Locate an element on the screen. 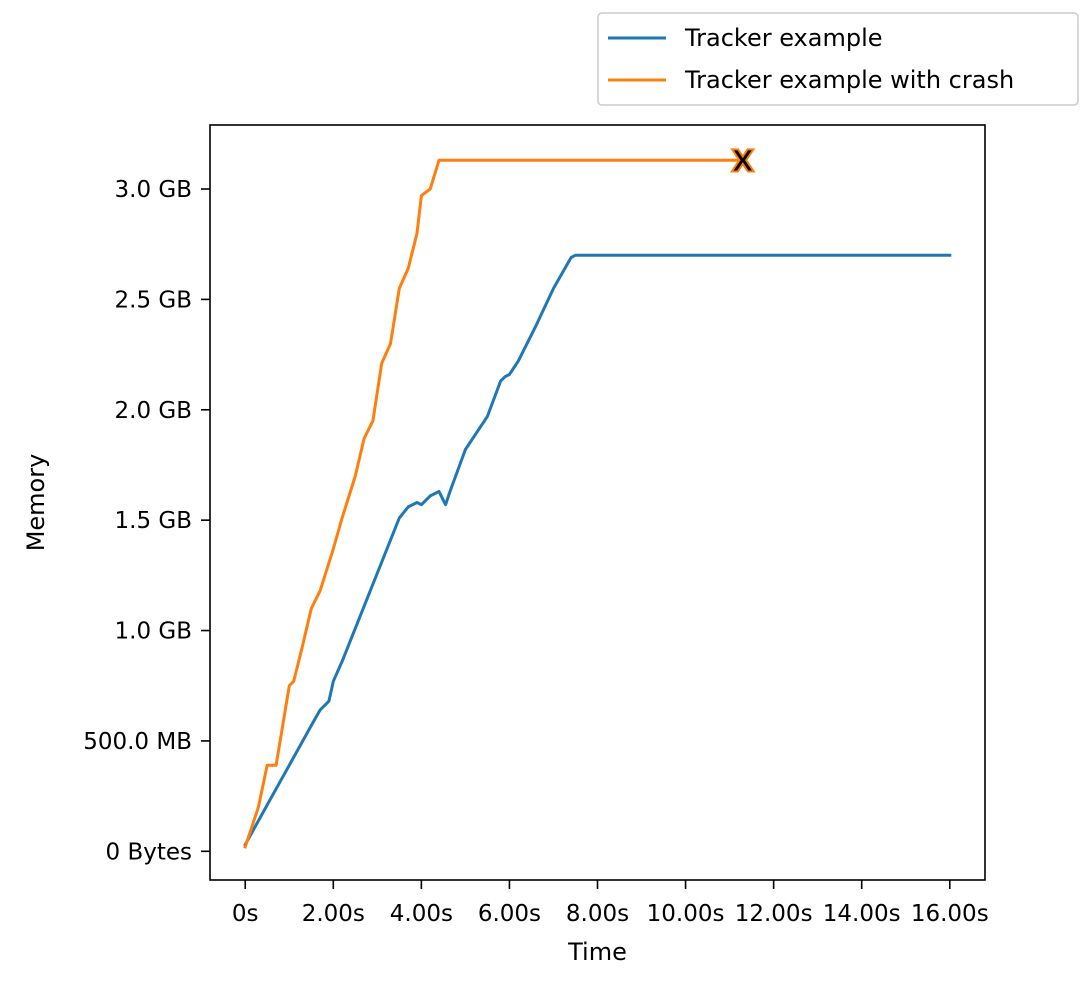  x-tick-label: 14.00s is located at coordinates (862, 914).